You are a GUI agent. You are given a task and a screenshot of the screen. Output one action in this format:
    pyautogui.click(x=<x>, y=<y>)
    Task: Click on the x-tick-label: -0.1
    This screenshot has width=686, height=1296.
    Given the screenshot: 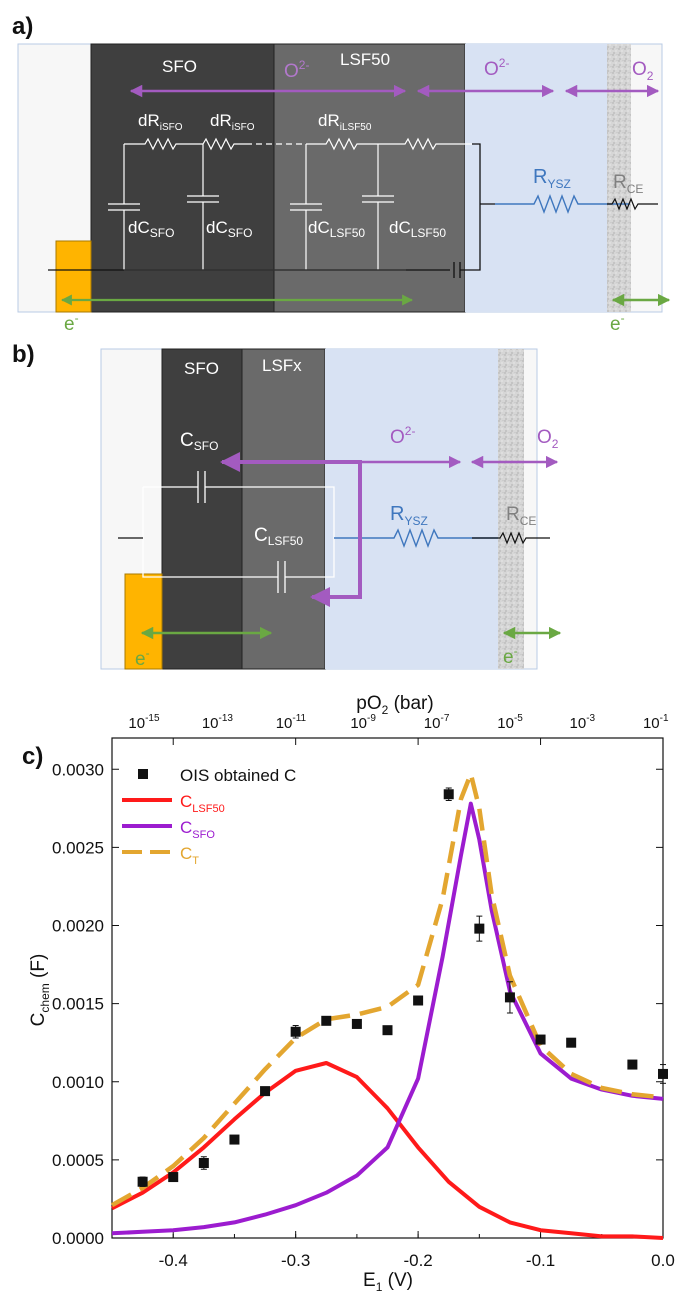 What is the action you would take?
    pyautogui.click(x=540, y=1260)
    